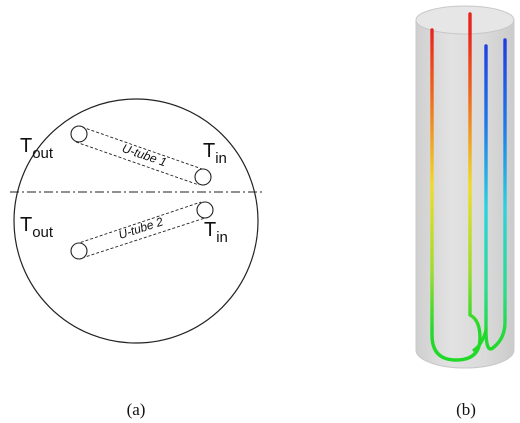 This screenshot has width=520, height=423. What do you see at coordinates (79, 251) in the screenshot?
I see `u-tube-2-outlet-pipe` at bounding box center [79, 251].